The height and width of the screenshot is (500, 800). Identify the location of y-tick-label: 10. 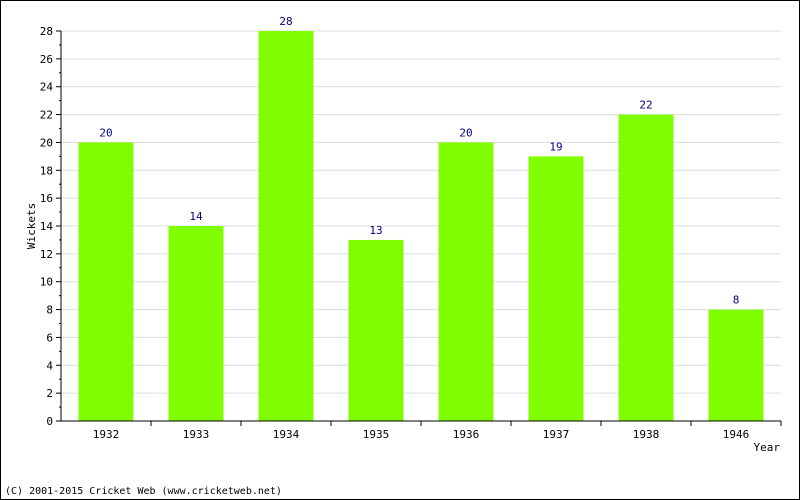
(46, 282).